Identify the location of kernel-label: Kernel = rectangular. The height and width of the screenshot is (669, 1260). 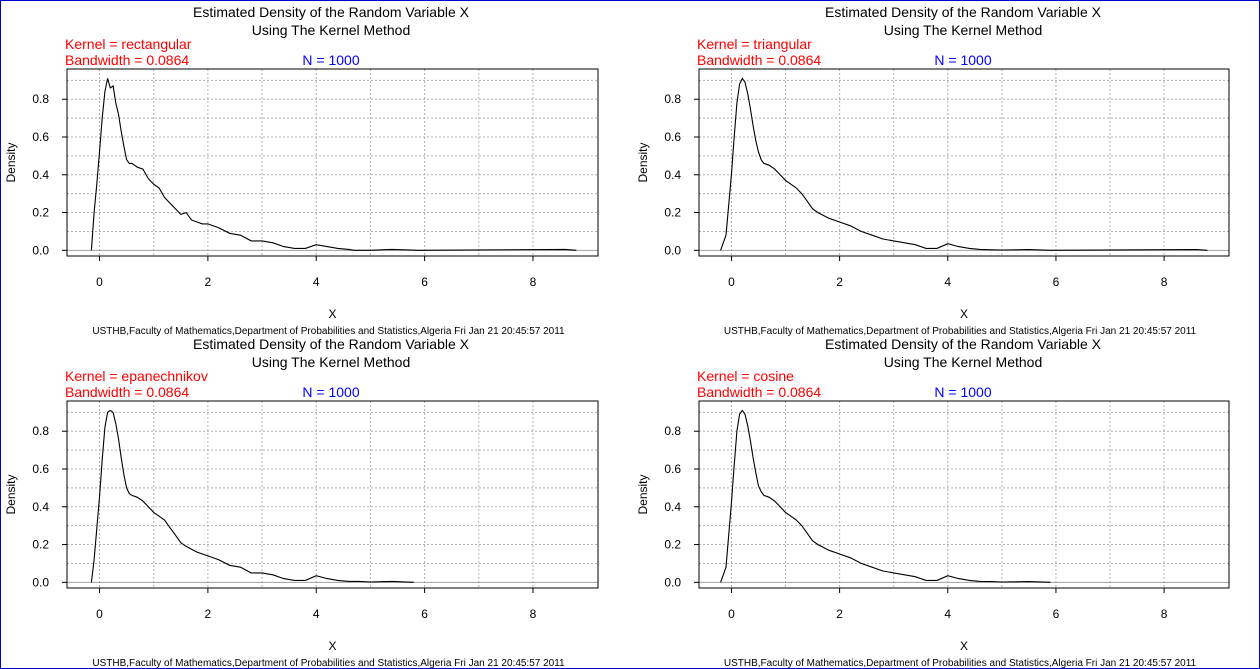
(128, 44).